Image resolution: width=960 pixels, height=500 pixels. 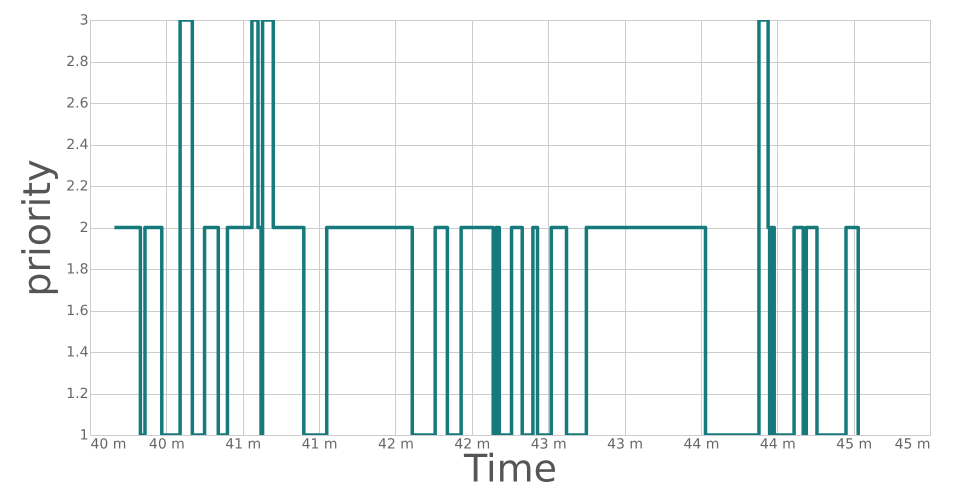 What do you see at coordinates (84, 228) in the screenshot?
I see `y-tick-label: 2` at bounding box center [84, 228].